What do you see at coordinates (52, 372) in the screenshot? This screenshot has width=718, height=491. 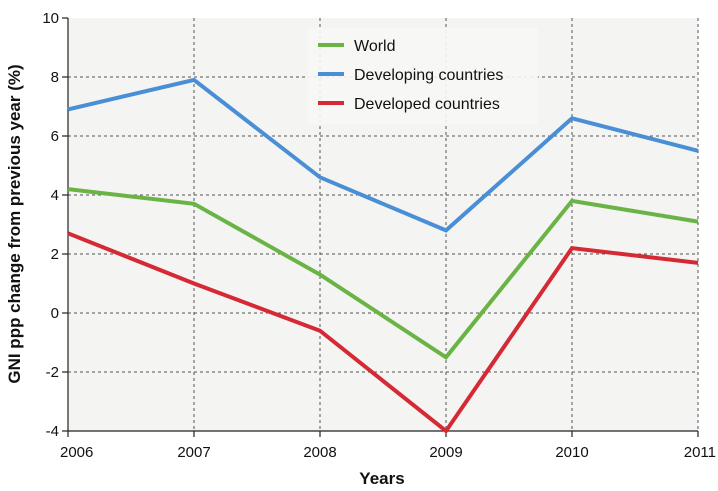 I see `y-tick-label: -2` at bounding box center [52, 372].